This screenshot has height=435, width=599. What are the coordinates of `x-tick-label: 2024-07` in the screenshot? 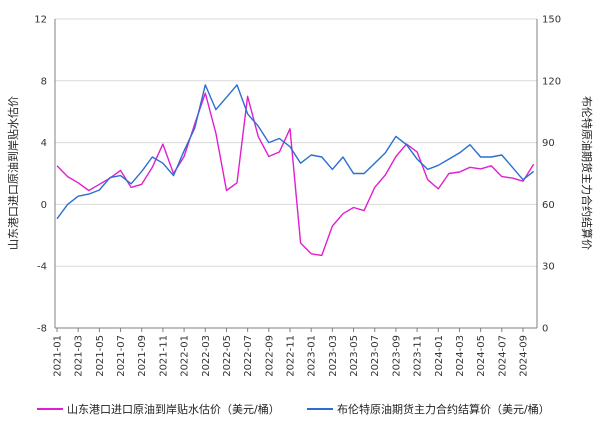 It's located at (502, 356).